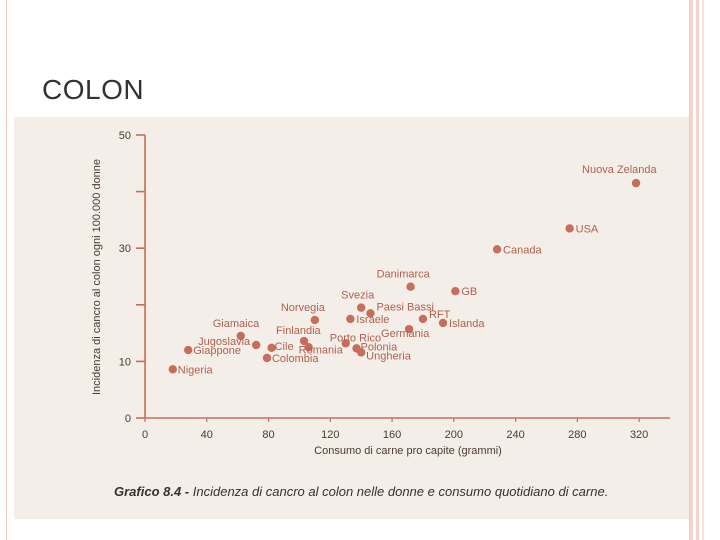 The height and width of the screenshot is (540, 720). Describe the element at coordinates (522, 250) in the screenshot. I see `data-point-label: Canada` at that location.